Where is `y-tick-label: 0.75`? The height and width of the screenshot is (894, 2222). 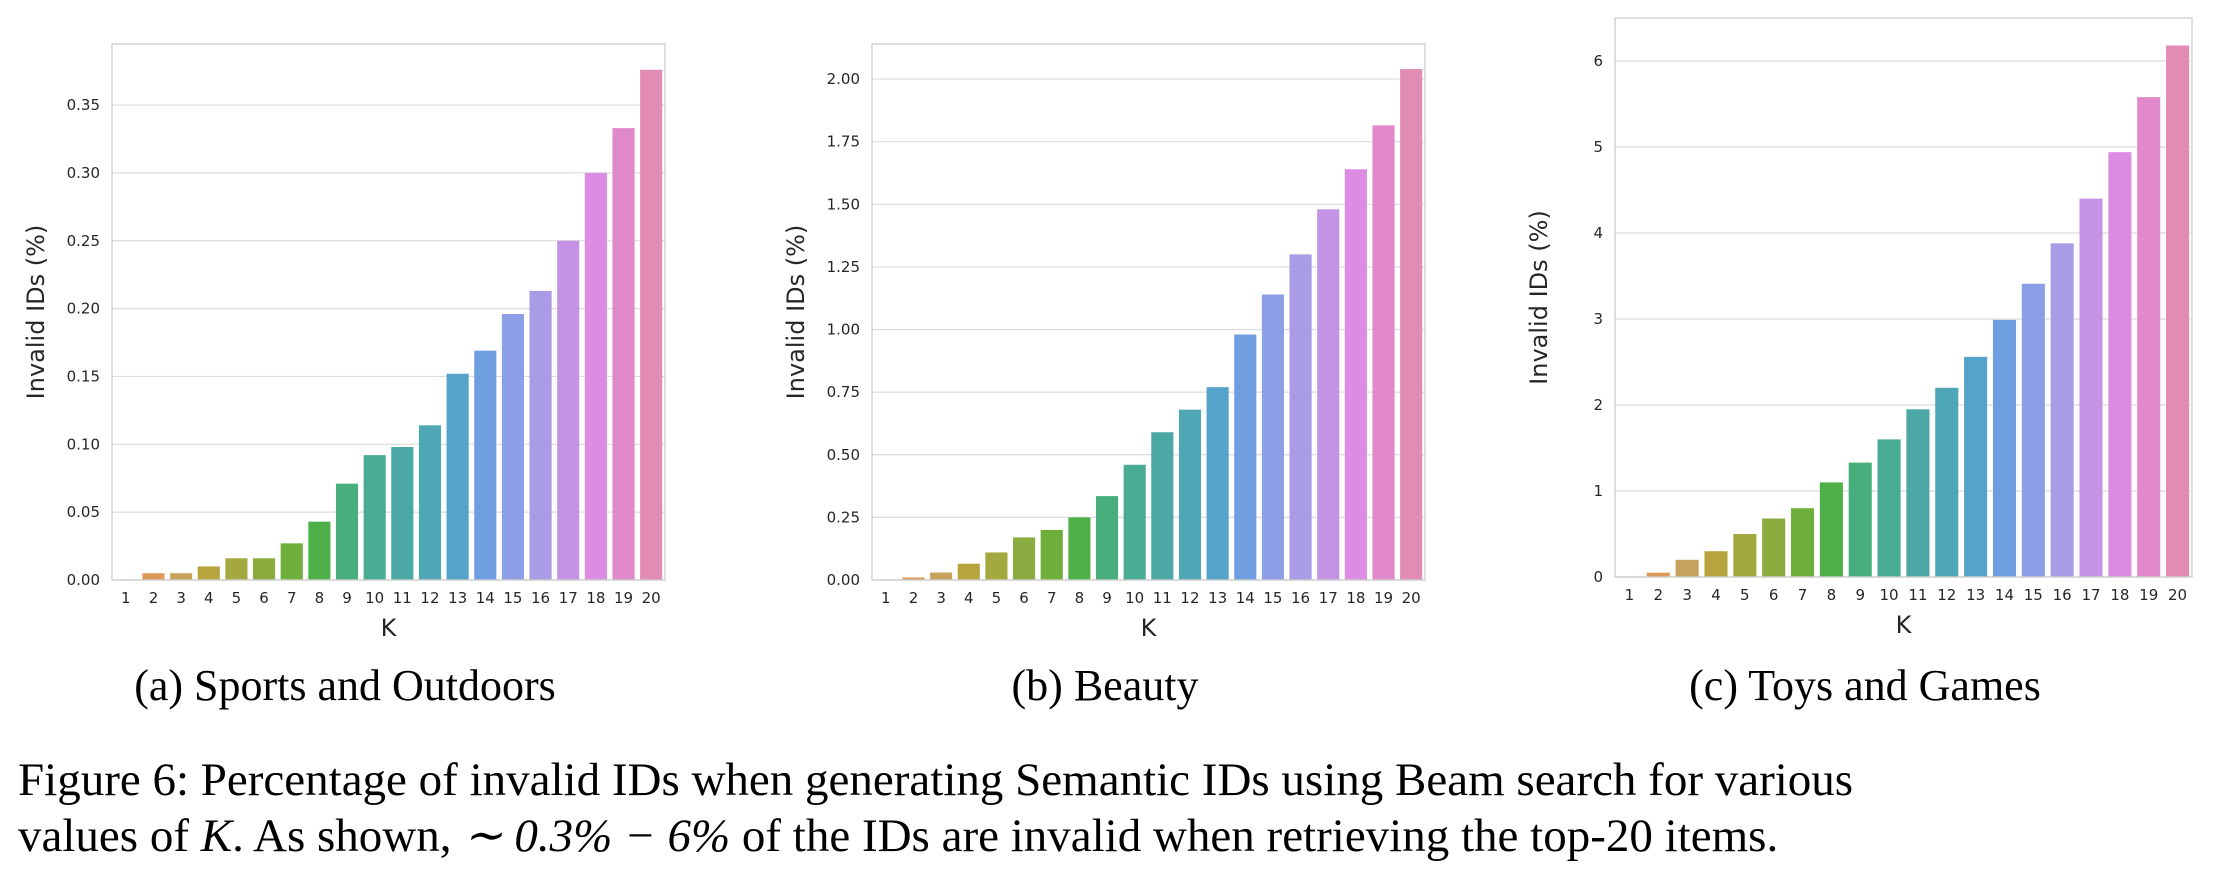
y-tick-label: 0.75 is located at coordinates (843, 392).